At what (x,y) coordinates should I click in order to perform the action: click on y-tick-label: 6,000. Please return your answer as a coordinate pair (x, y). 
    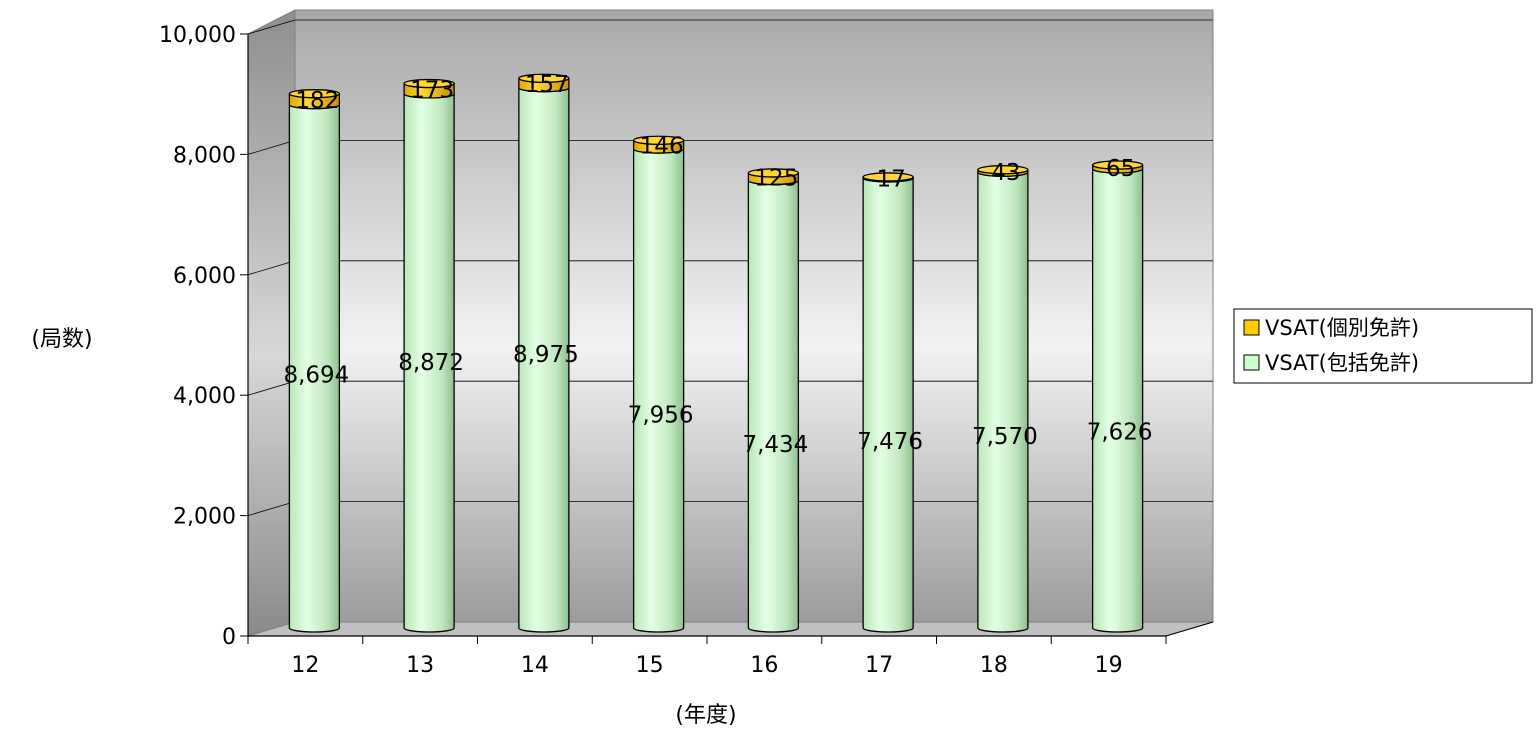
    Looking at the image, I should click on (204, 276).